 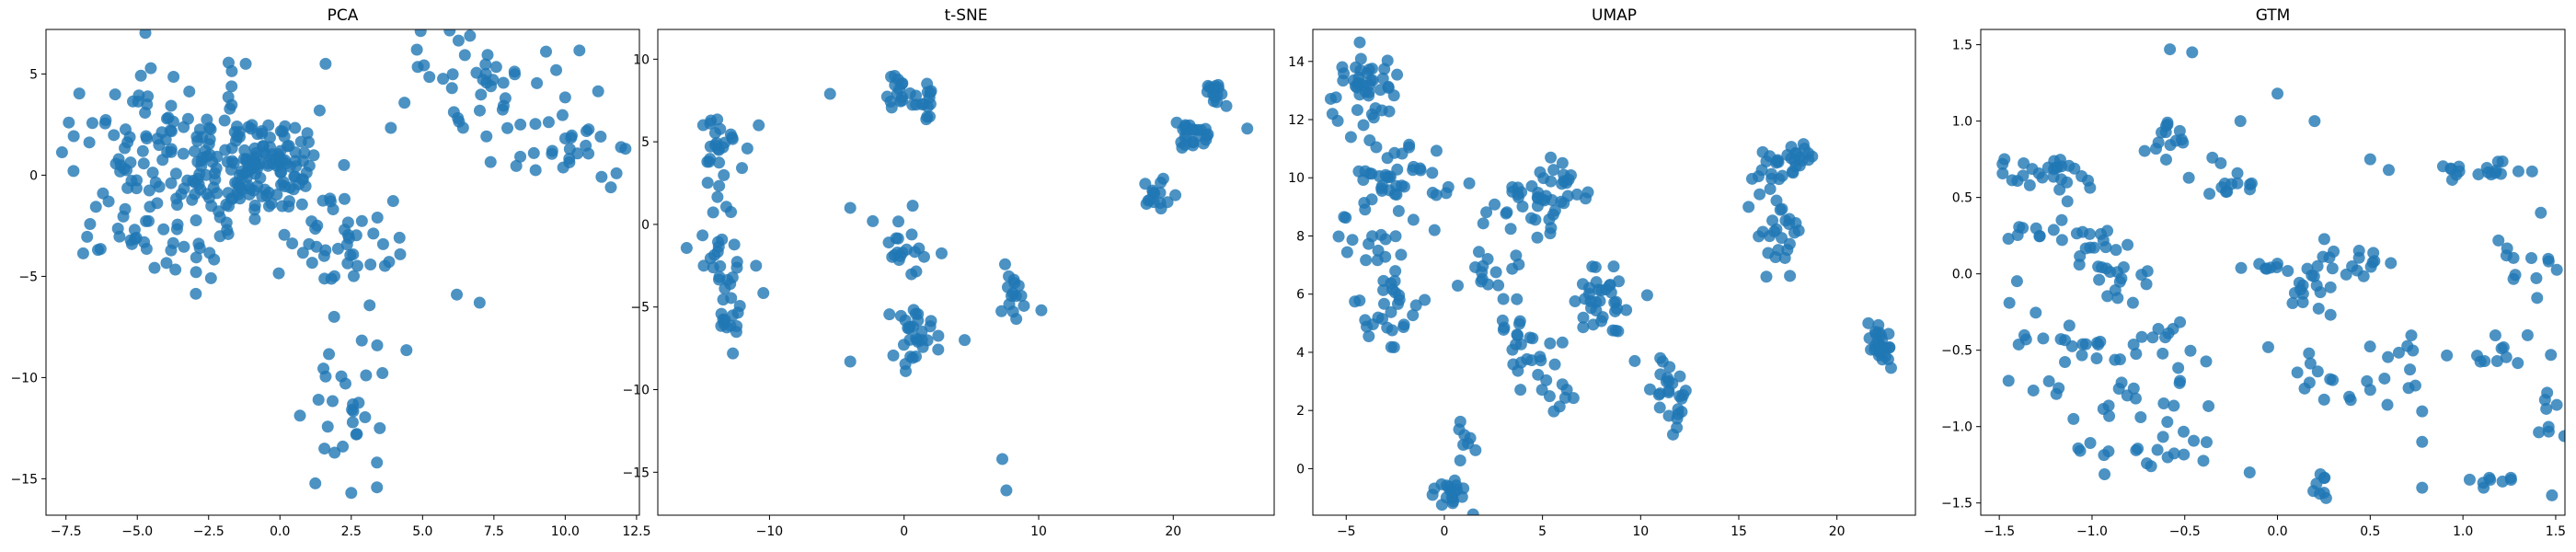 What do you see at coordinates (640, 308) in the screenshot?
I see `y-tick-label: −5` at bounding box center [640, 308].